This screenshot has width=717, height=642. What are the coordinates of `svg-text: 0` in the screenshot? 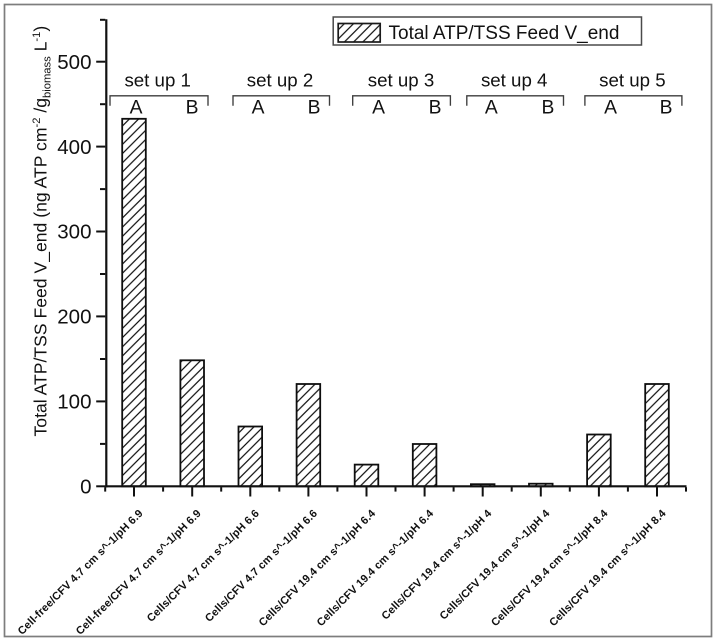 It's located at (85, 487).